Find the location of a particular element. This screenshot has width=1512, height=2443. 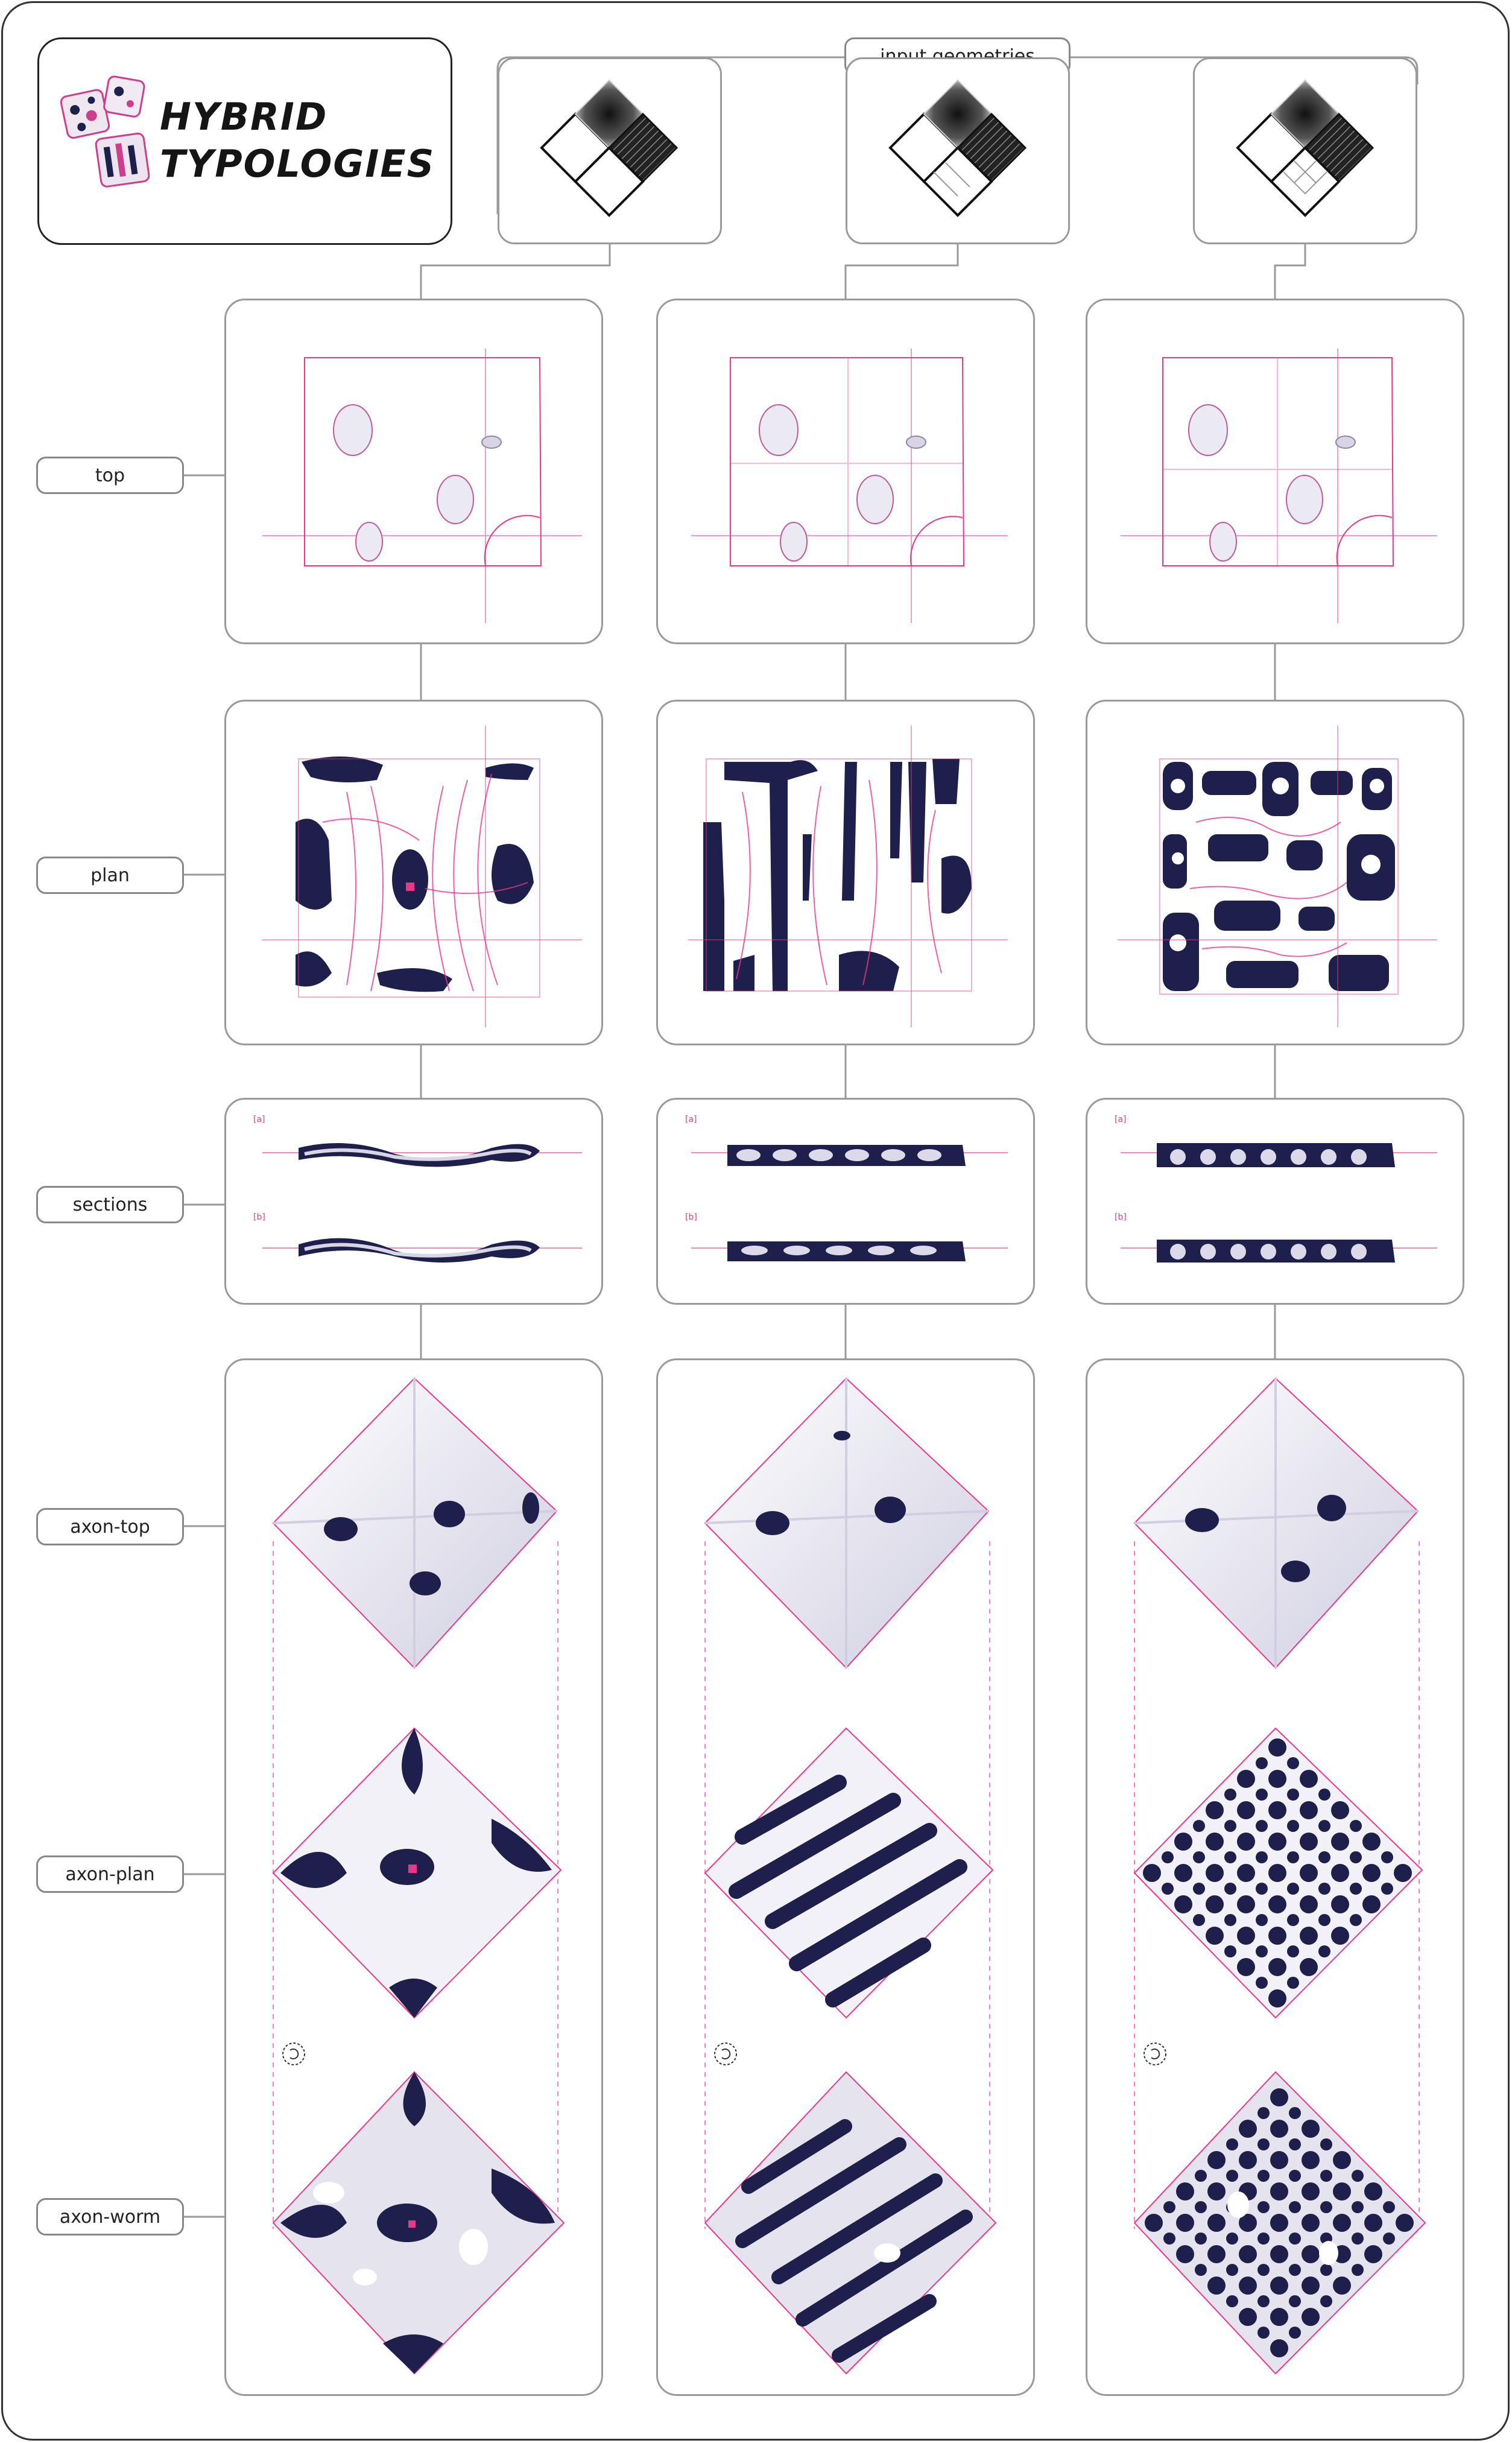

section-marker-b-col3: [b] is located at coordinates (1121, 1217).